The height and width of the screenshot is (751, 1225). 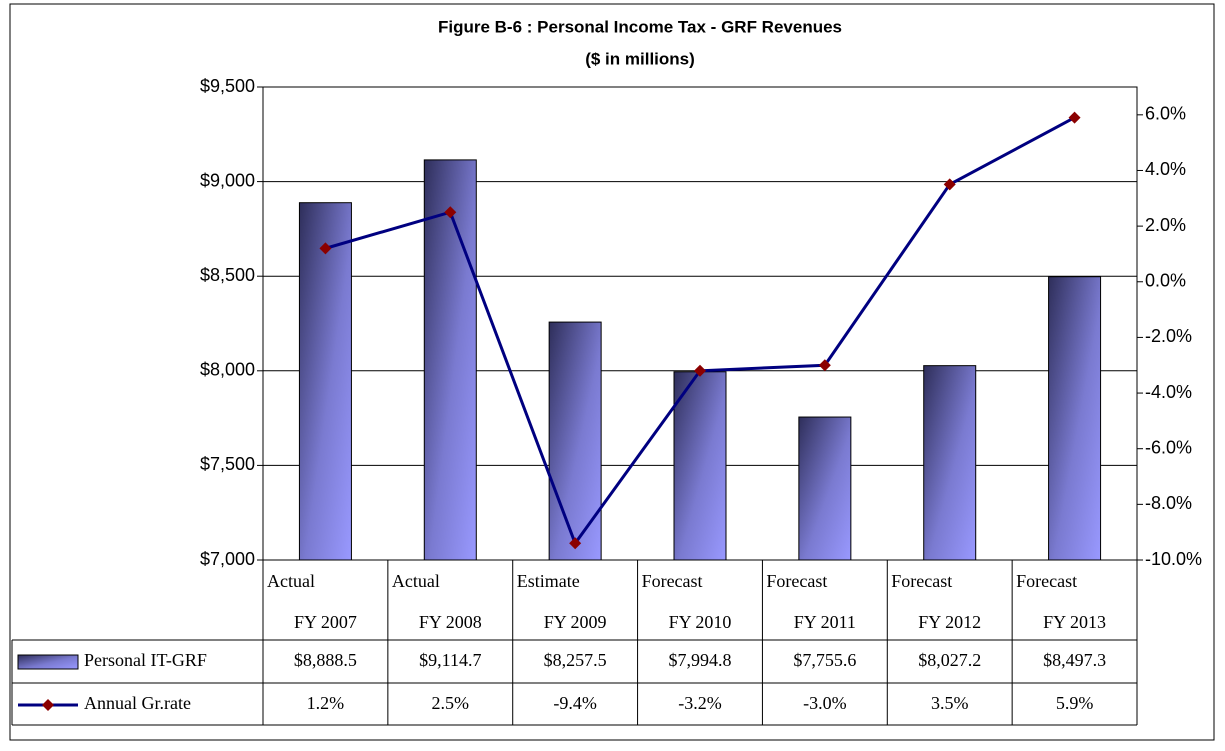 What do you see at coordinates (700, 660) in the screenshot?
I see `table-value: $7,994.8` at bounding box center [700, 660].